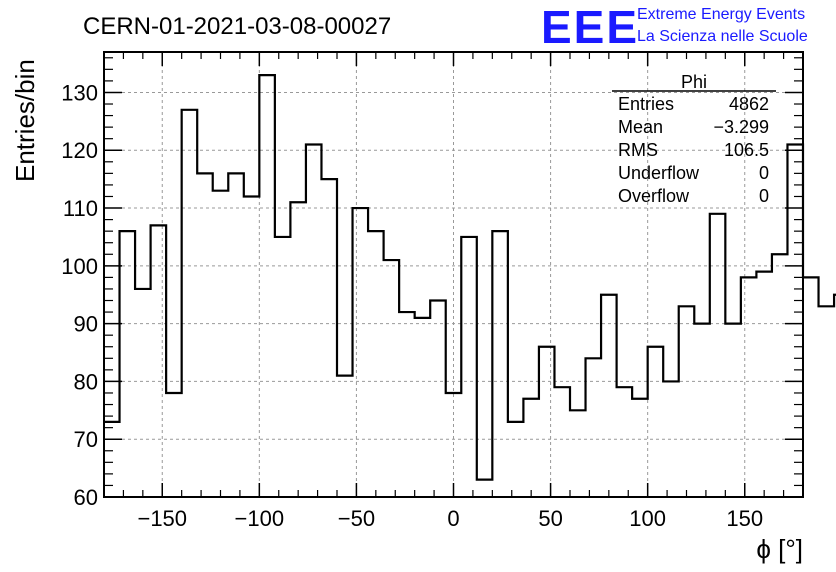 Image resolution: width=836 pixels, height=572 pixels. I want to click on y-tick-label: 120, so click(79, 150).